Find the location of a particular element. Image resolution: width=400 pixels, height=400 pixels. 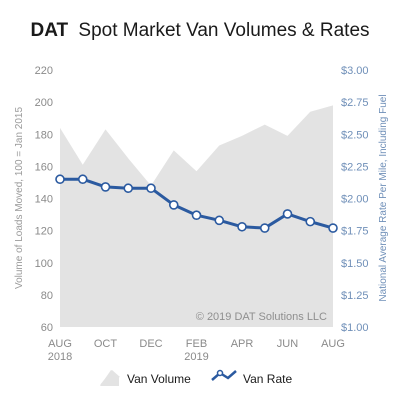

x-tick-label: APR is located at coordinates (242, 344).